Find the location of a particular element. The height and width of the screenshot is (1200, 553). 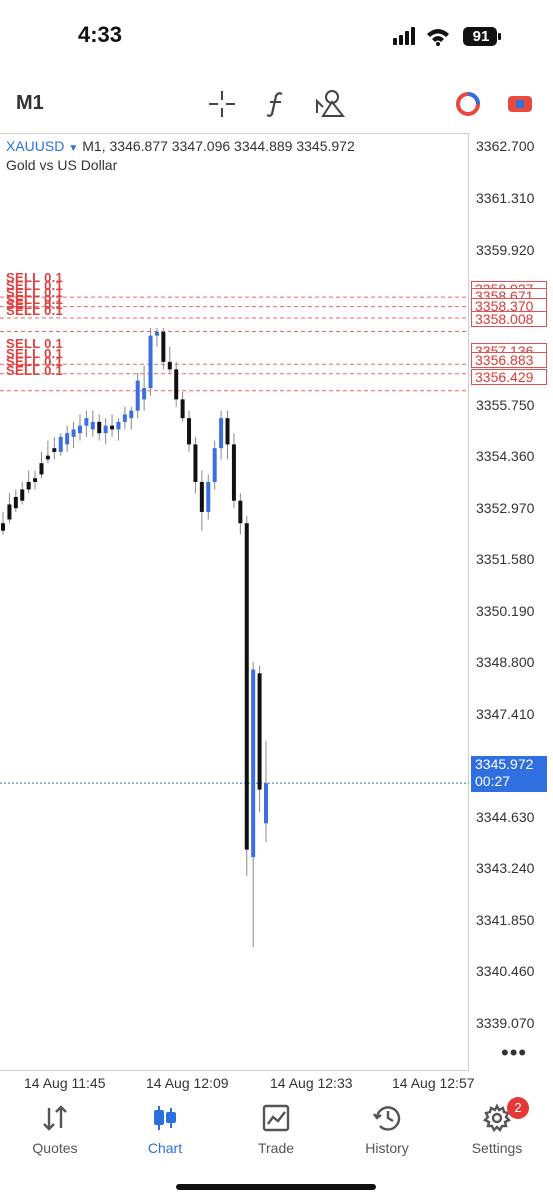

symbol-description: Gold vs US Dollar is located at coordinates (62, 165).